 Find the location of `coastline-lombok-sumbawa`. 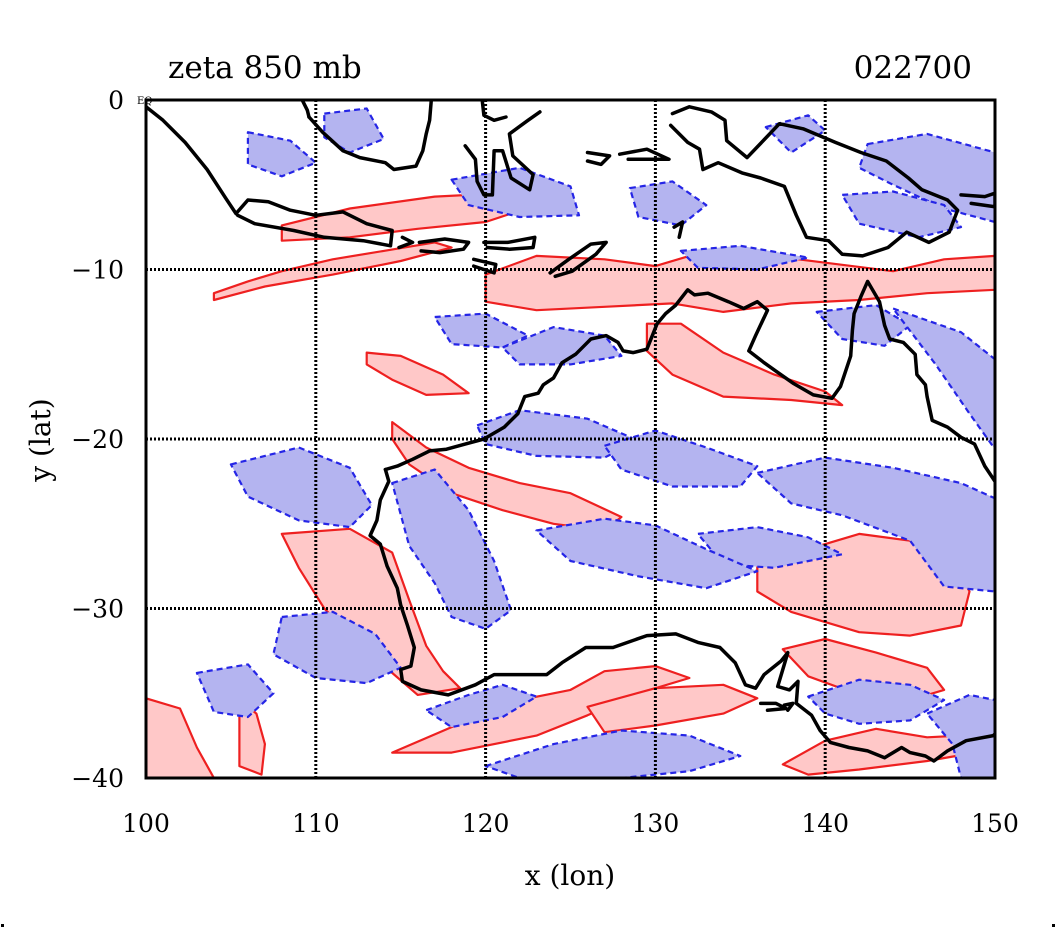

coastline-lombok-sumbawa is located at coordinates (444, 246).